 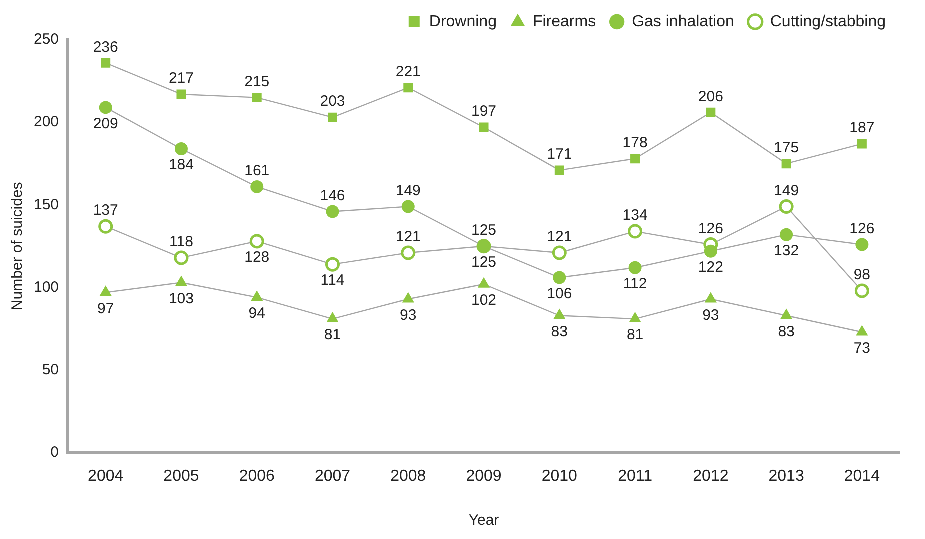 What do you see at coordinates (862, 476) in the screenshot?
I see `x-tick-label: 2014` at bounding box center [862, 476].